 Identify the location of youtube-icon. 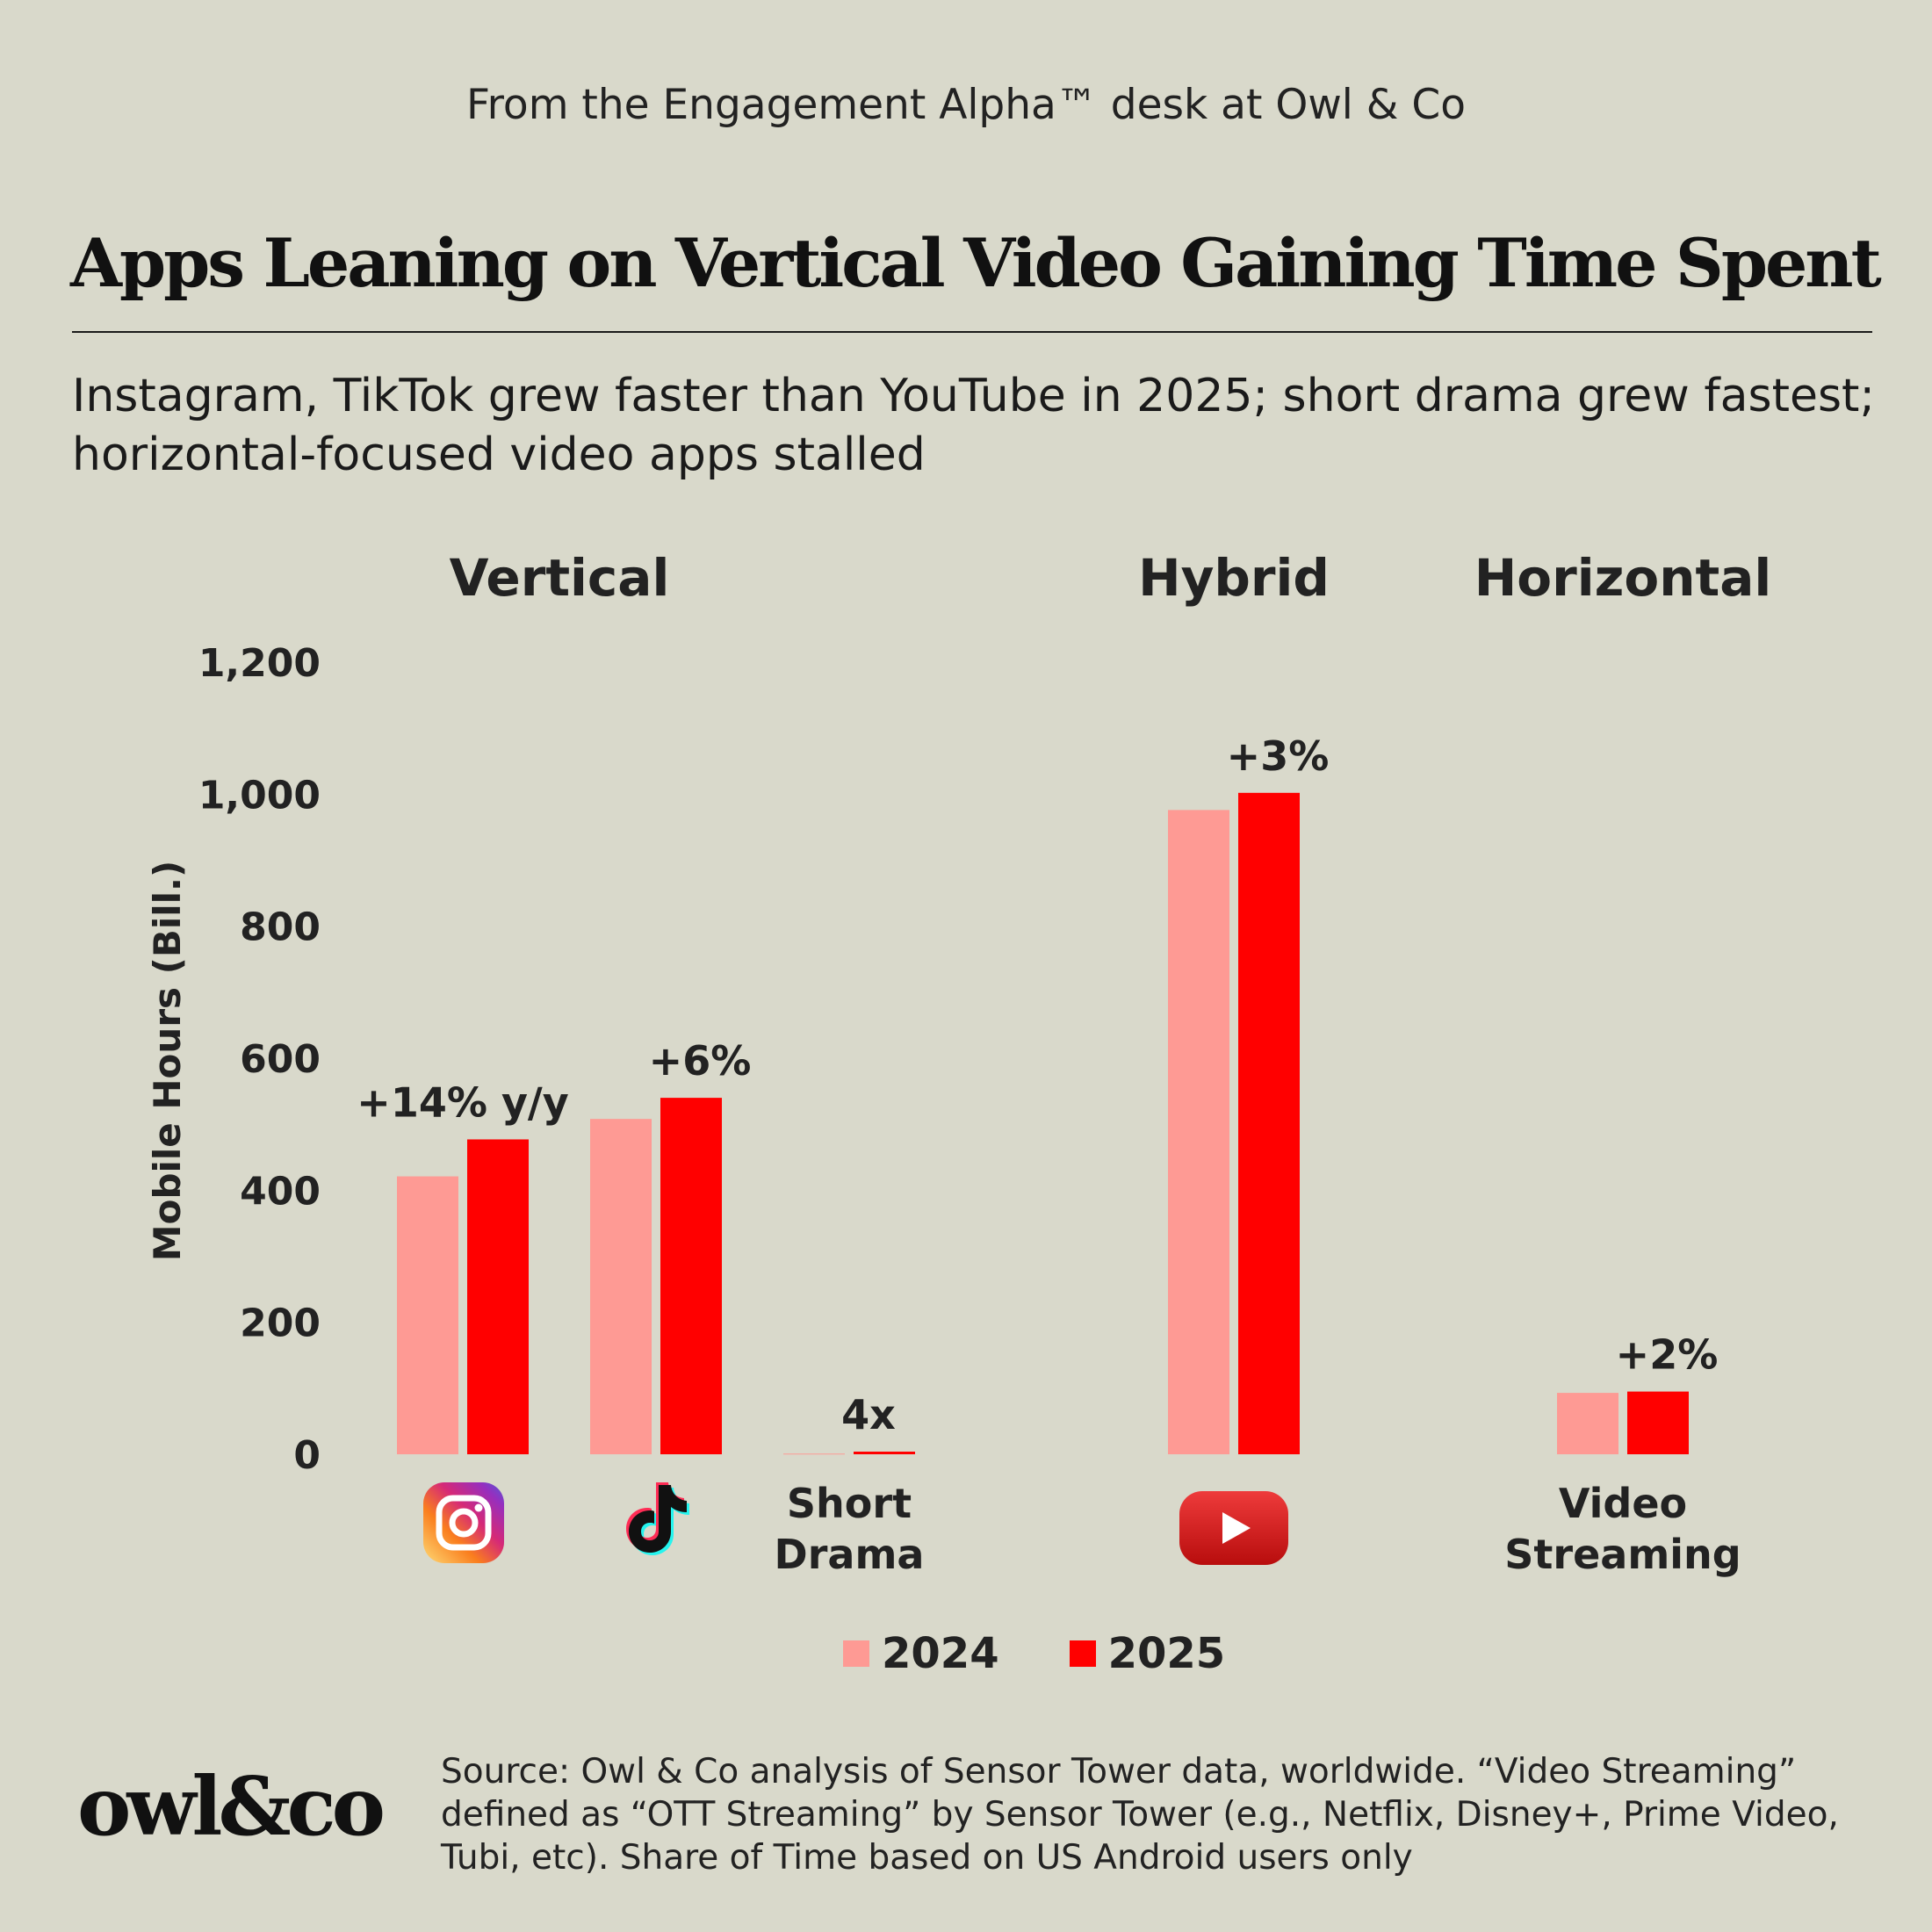
(1234, 1528).